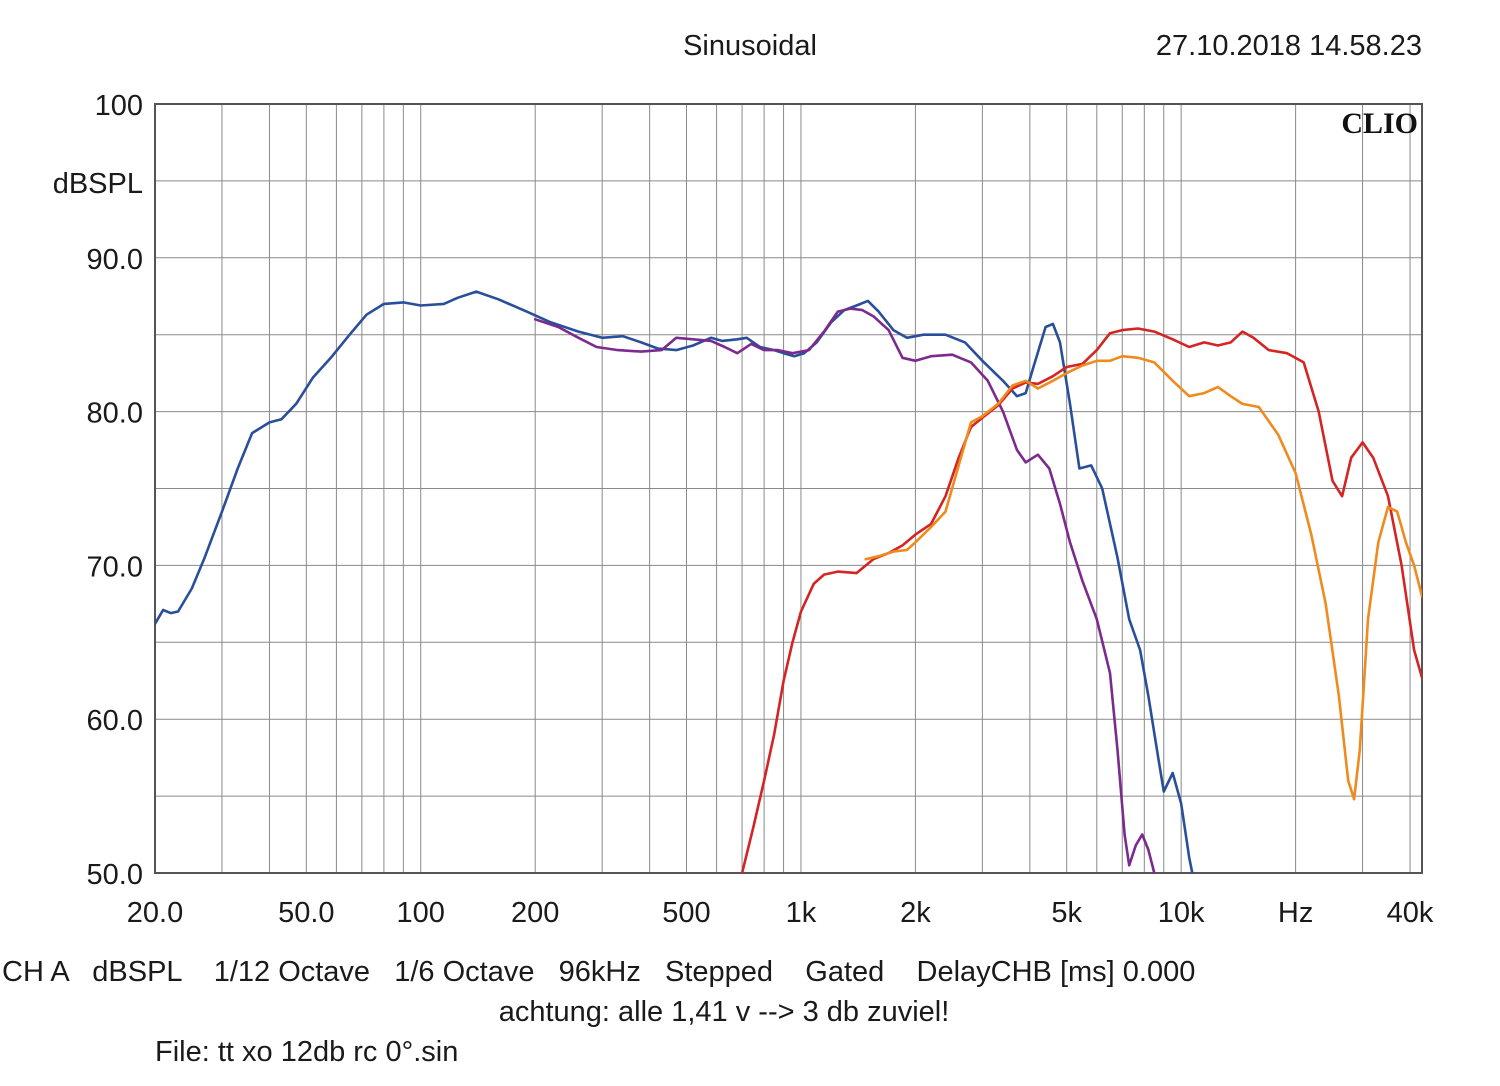 The height and width of the screenshot is (1086, 1500). I want to click on y-tick-label: 50.0, so click(115, 875).